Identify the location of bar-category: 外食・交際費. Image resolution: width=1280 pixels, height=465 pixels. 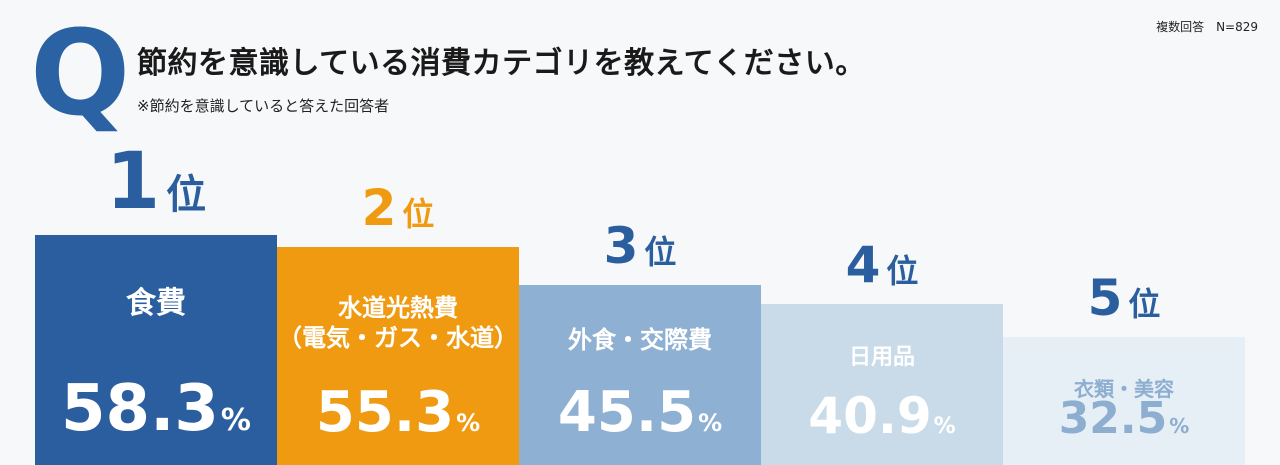
(640, 340).